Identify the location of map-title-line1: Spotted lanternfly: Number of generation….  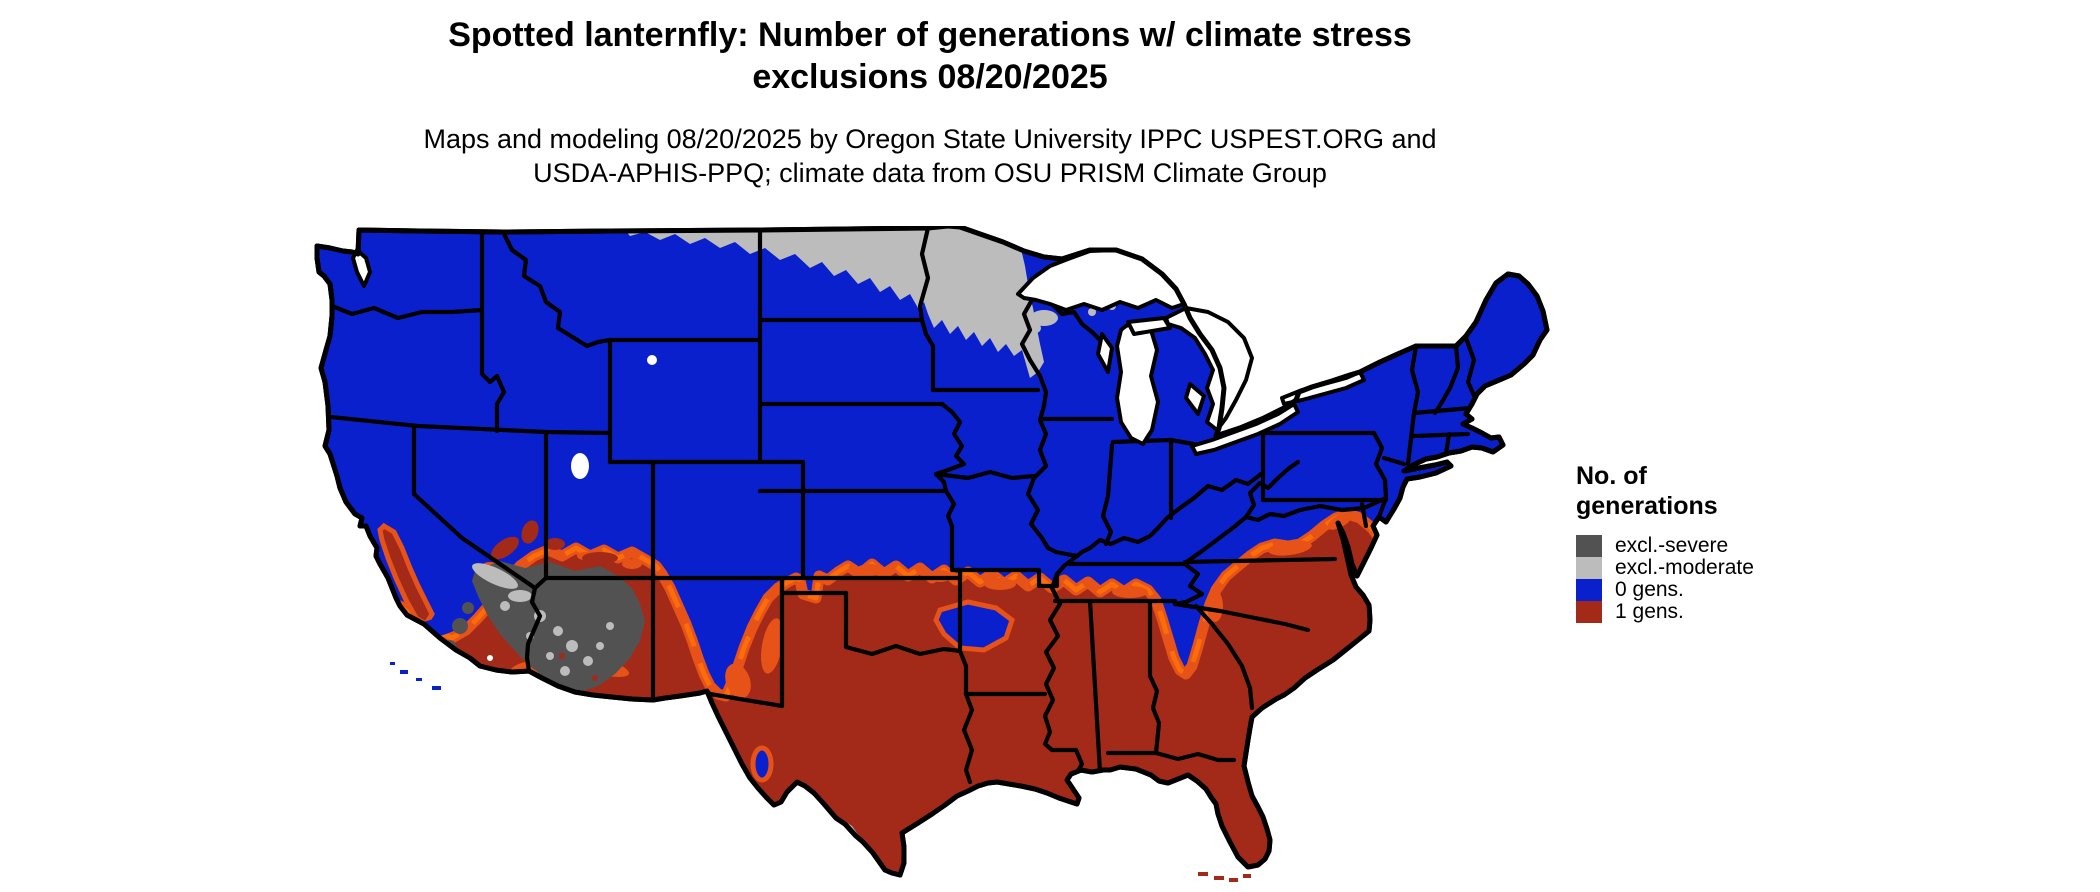
(930, 35).